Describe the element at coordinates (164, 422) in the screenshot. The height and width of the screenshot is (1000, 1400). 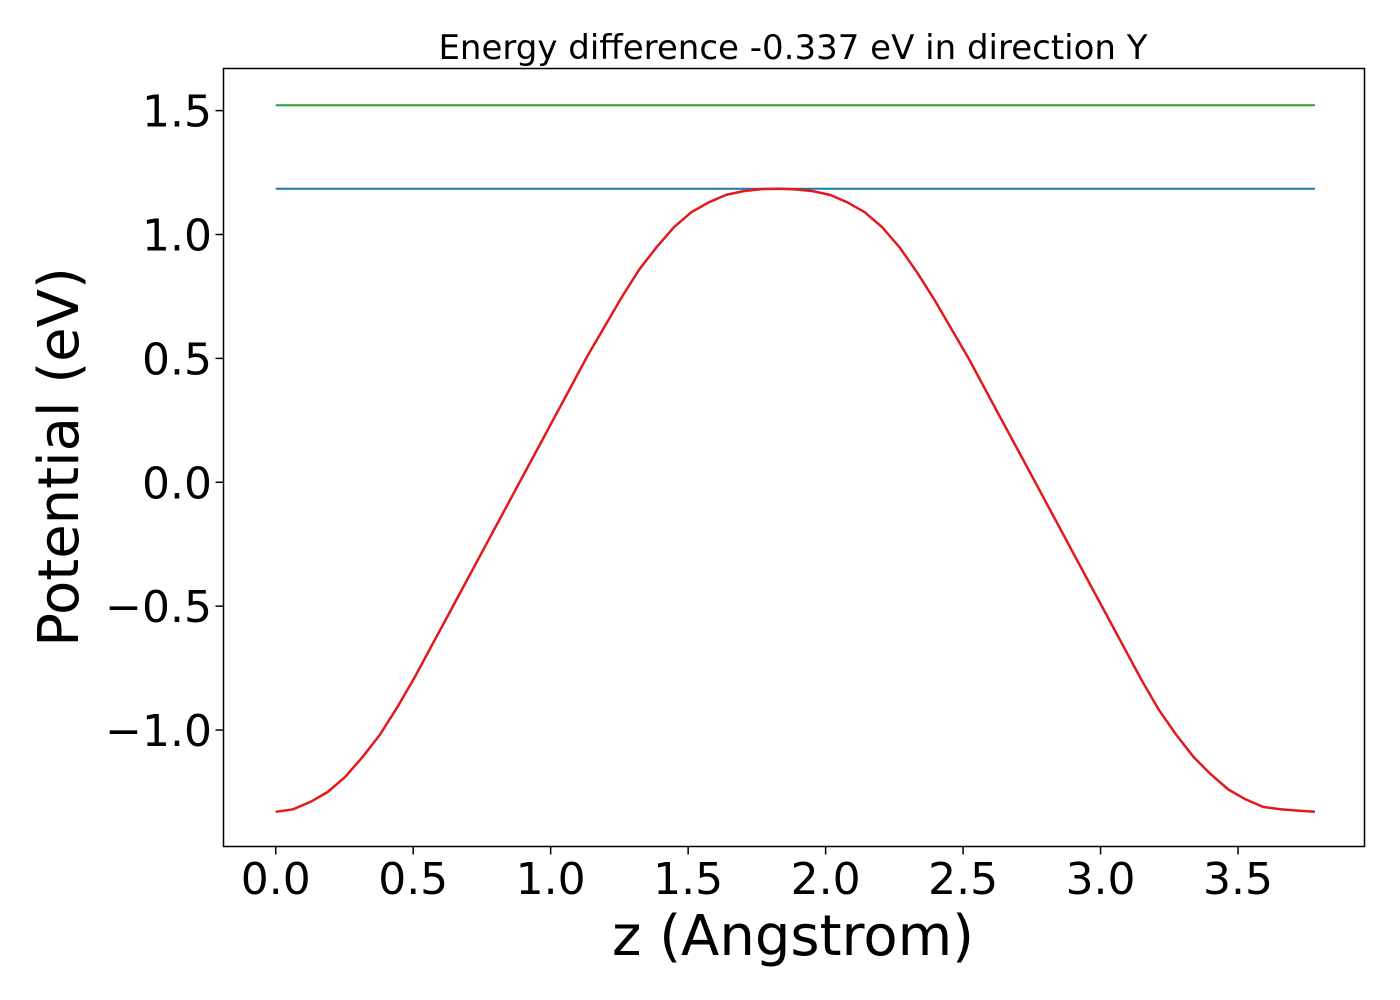
I see `y-axis-ticks: −1.0 −0.5 0.0 0.5 1.0 1.5` at that location.